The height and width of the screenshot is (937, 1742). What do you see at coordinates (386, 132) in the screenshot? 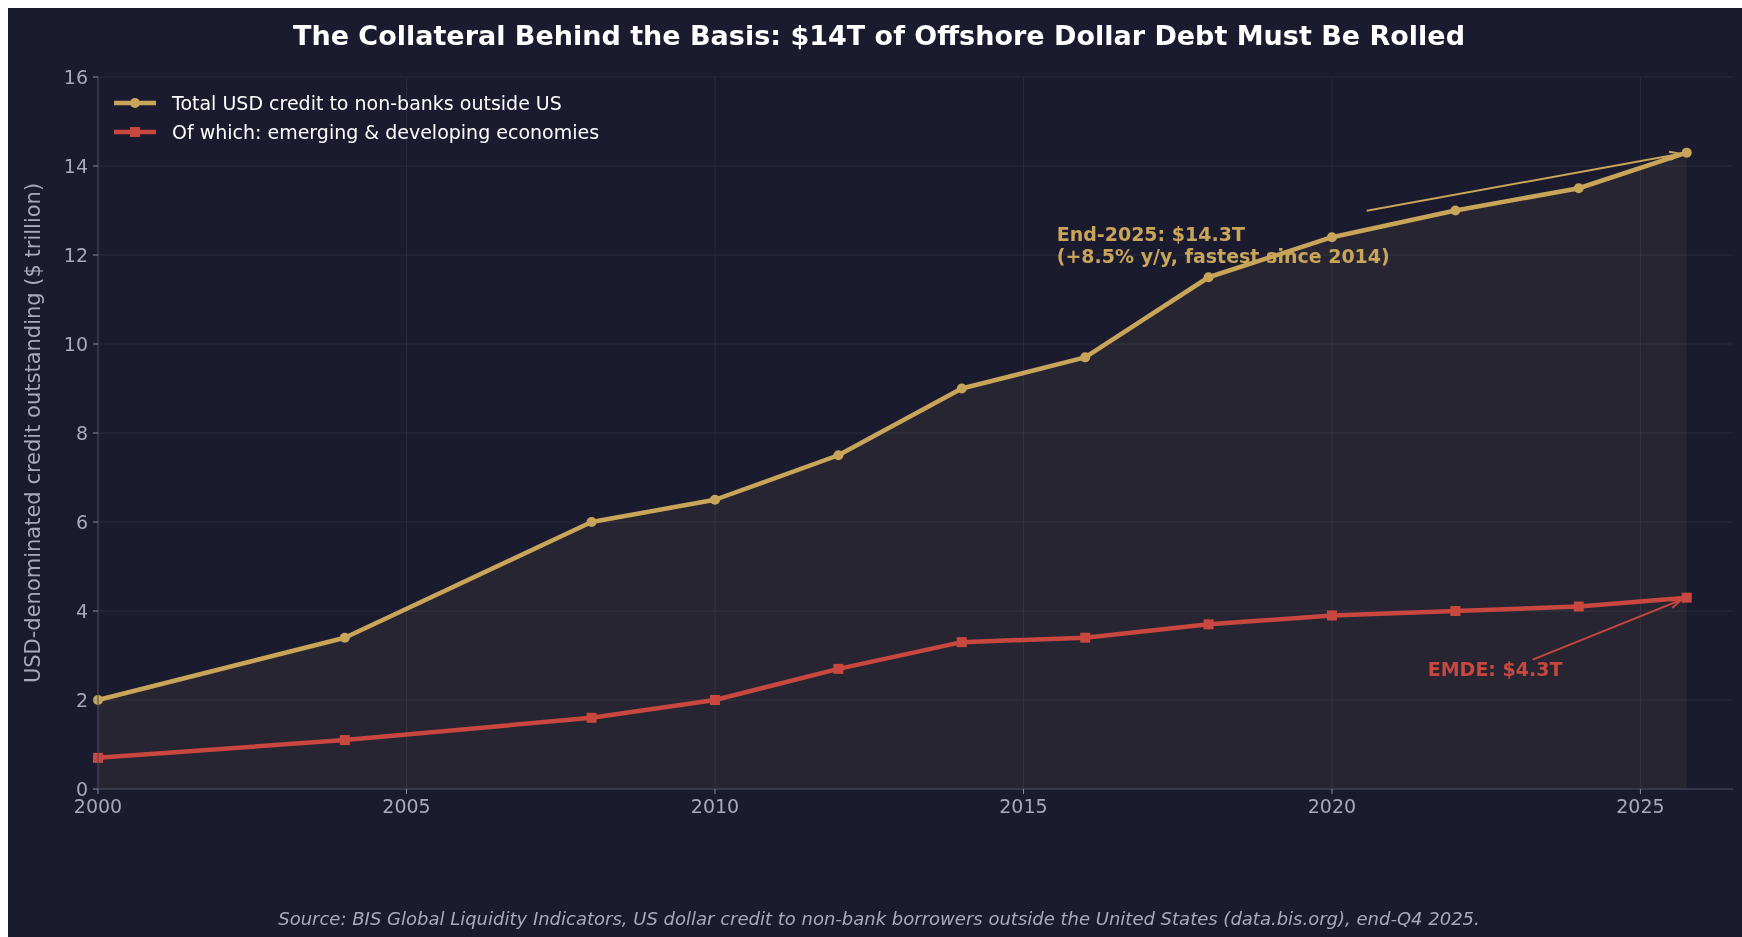
I see `legend-label: Of which: emerging & developing economies` at bounding box center [386, 132].